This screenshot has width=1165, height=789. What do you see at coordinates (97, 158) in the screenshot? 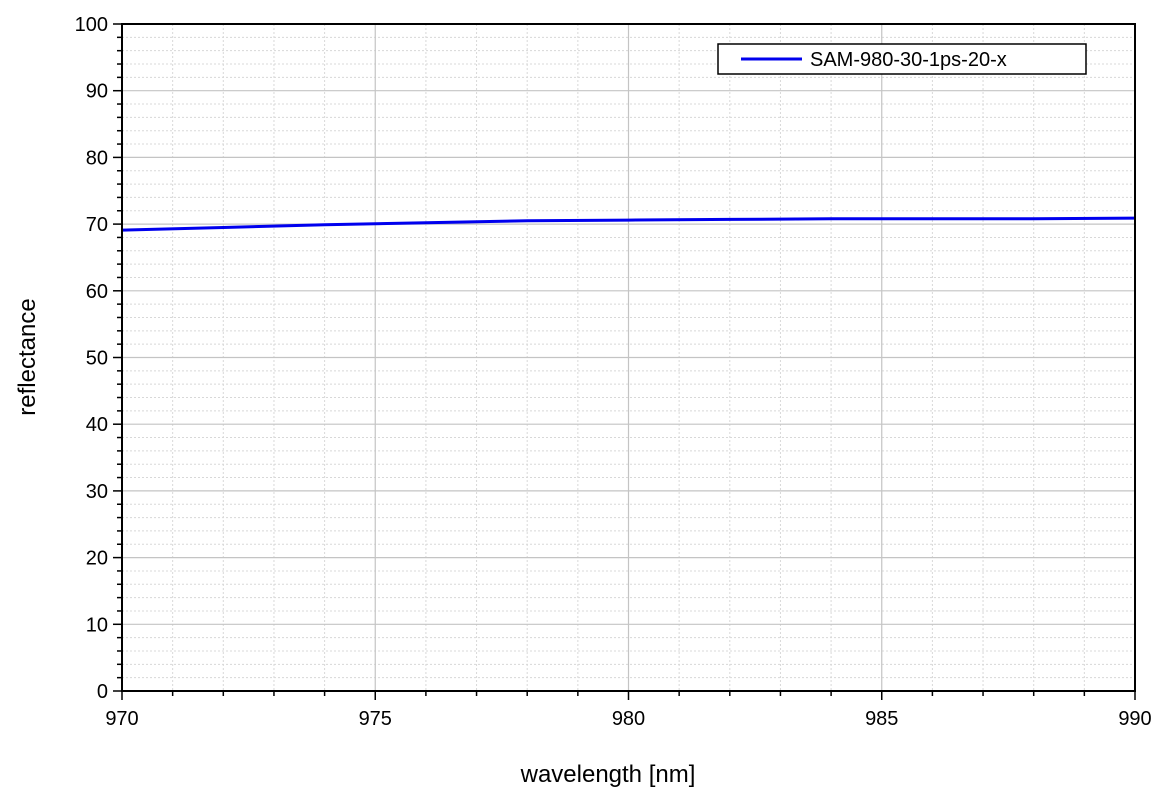
I see `y-tick-label: 80` at bounding box center [97, 158].